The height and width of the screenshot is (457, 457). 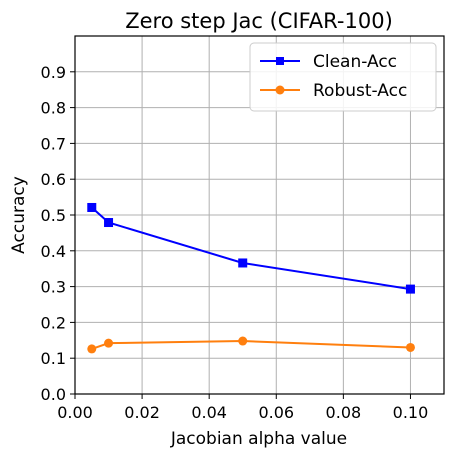 I want to click on legend: Clean-Acc Robust-Acc, so click(x=343, y=77).